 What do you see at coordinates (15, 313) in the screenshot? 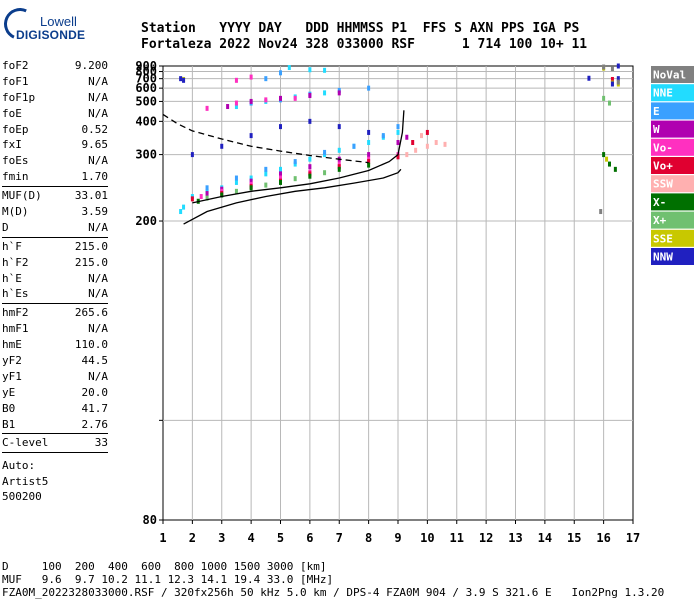
I see `param-name: hmF2` at bounding box center [15, 313].